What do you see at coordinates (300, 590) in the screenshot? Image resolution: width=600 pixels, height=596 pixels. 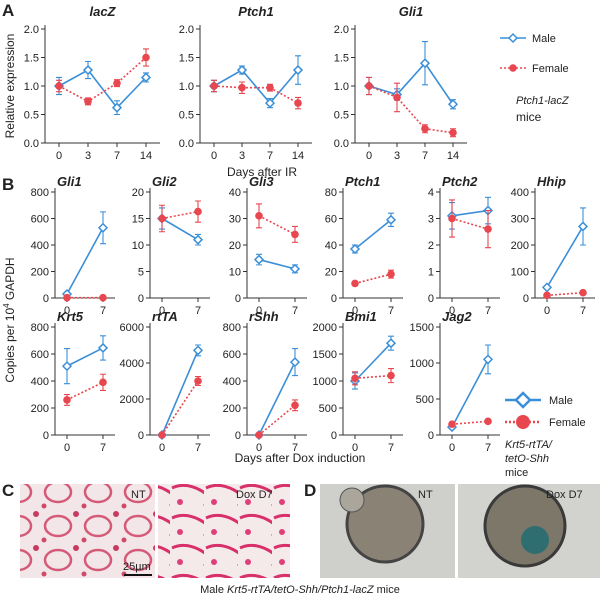 I see `caption: Male Krt5-rtTA/tetO-Shh/Ptch1-lacZ mice` at bounding box center [300, 590].